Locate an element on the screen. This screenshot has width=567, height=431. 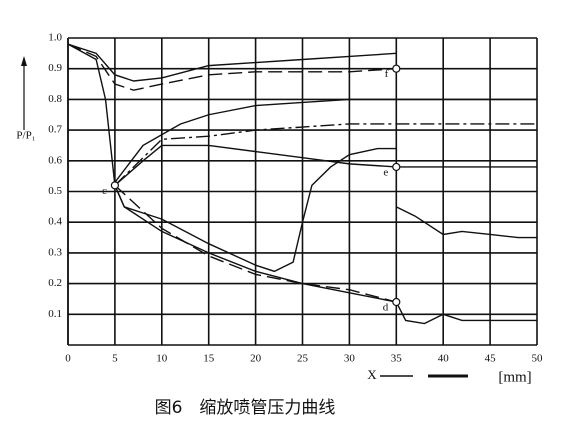
chart-title: 图6 缩放喷管压力曲线 is located at coordinates (245, 408).